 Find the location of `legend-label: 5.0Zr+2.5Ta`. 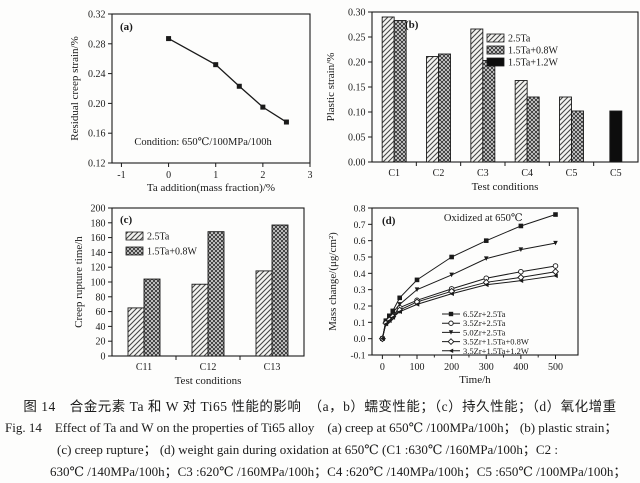

legend-label: 5.0Zr+2.5Ta is located at coordinates (484, 332).